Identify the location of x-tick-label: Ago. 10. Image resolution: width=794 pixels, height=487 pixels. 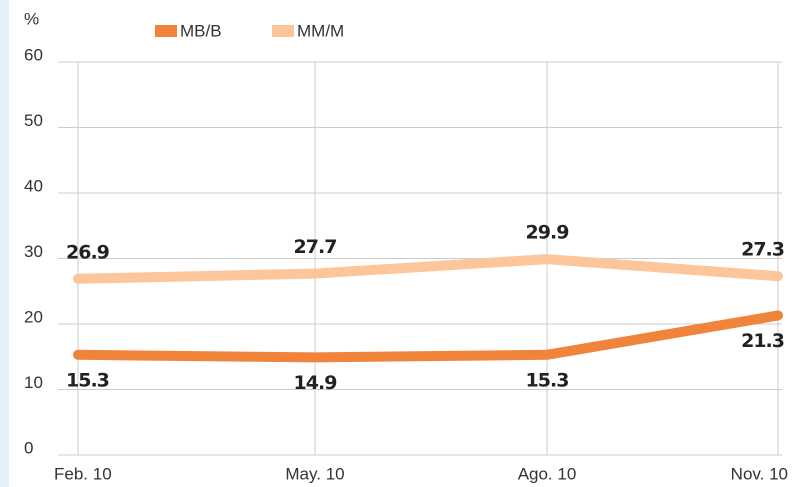
(547, 473).